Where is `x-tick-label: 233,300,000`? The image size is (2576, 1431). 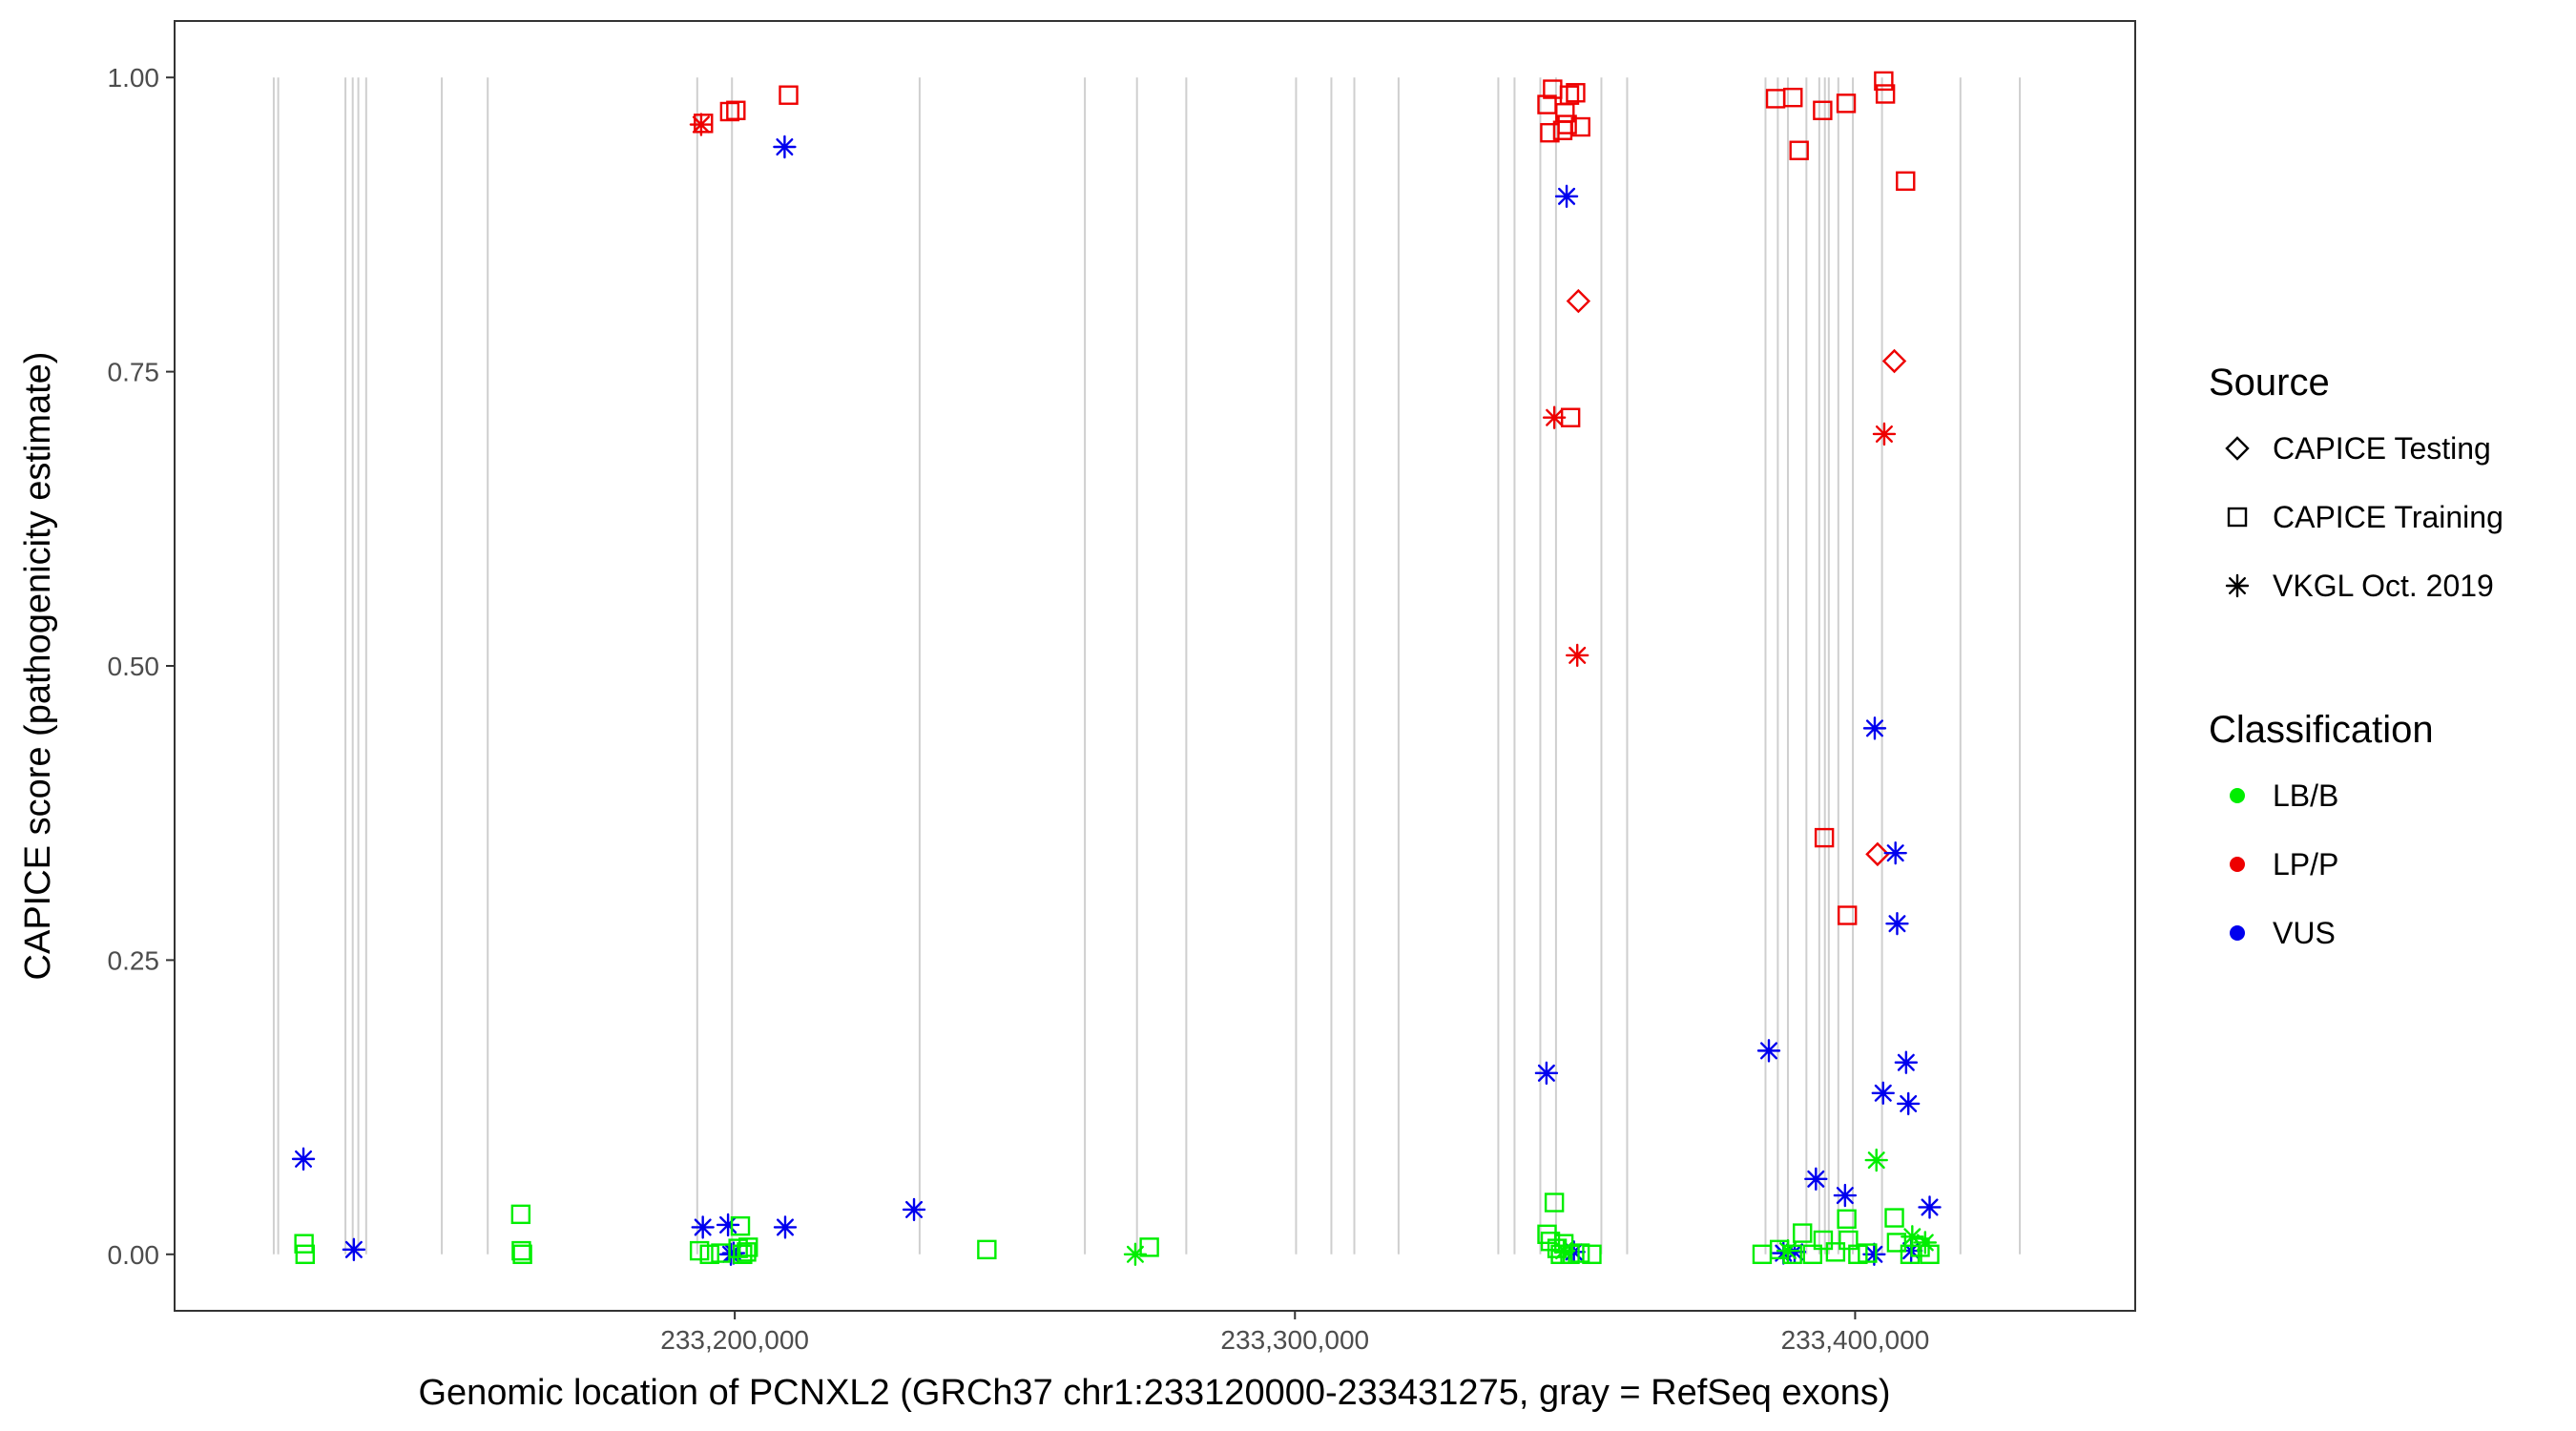 x-tick-label: 233,300,000 is located at coordinates (1294, 1340).